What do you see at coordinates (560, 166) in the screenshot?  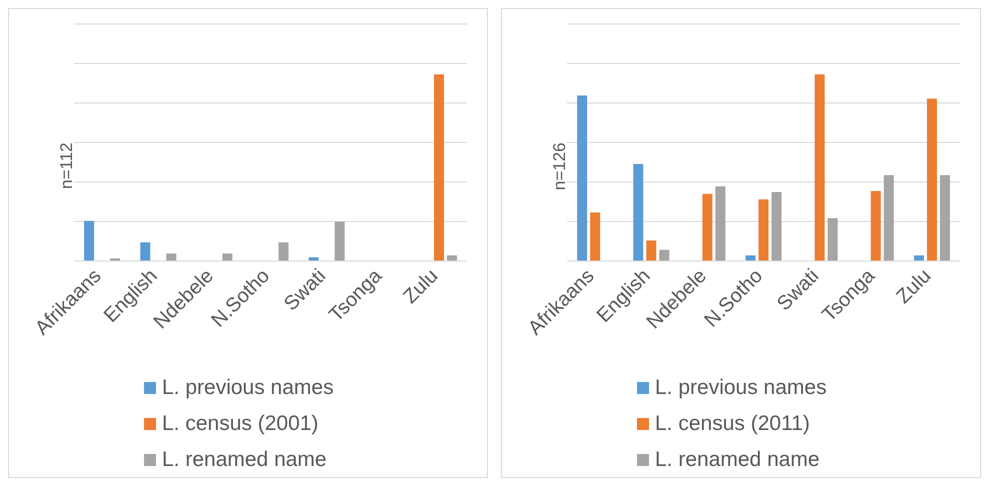 I see `y-axis-title: n=126` at bounding box center [560, 166].